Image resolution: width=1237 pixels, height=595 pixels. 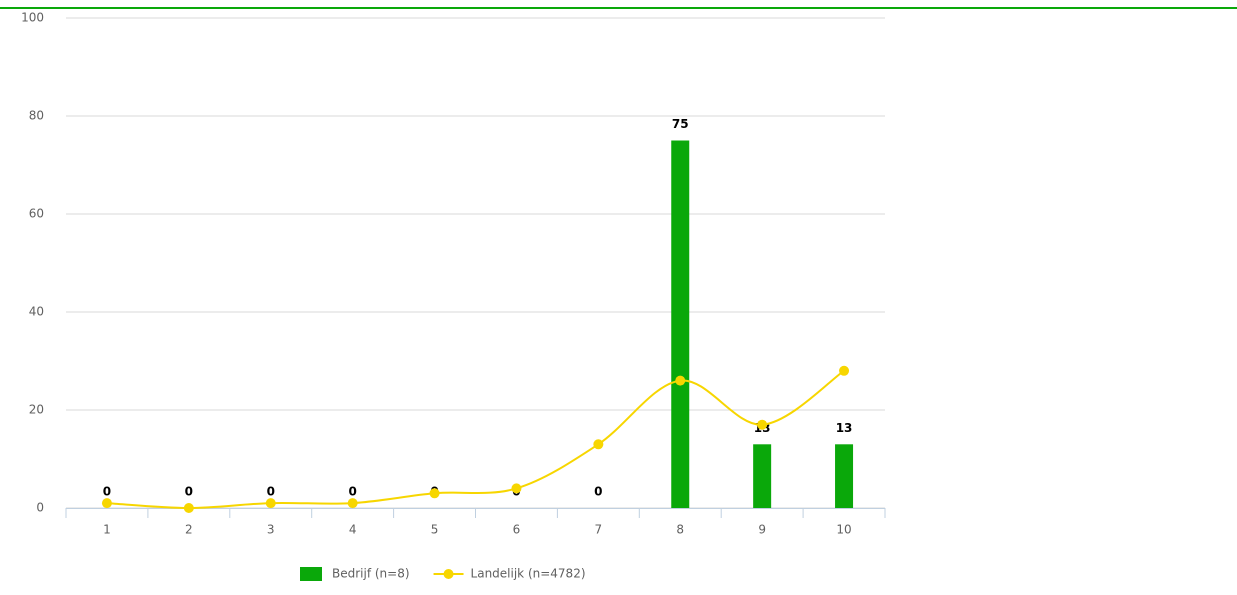 I want to click on x-tick-label: 1, so click(x=107, y=530).